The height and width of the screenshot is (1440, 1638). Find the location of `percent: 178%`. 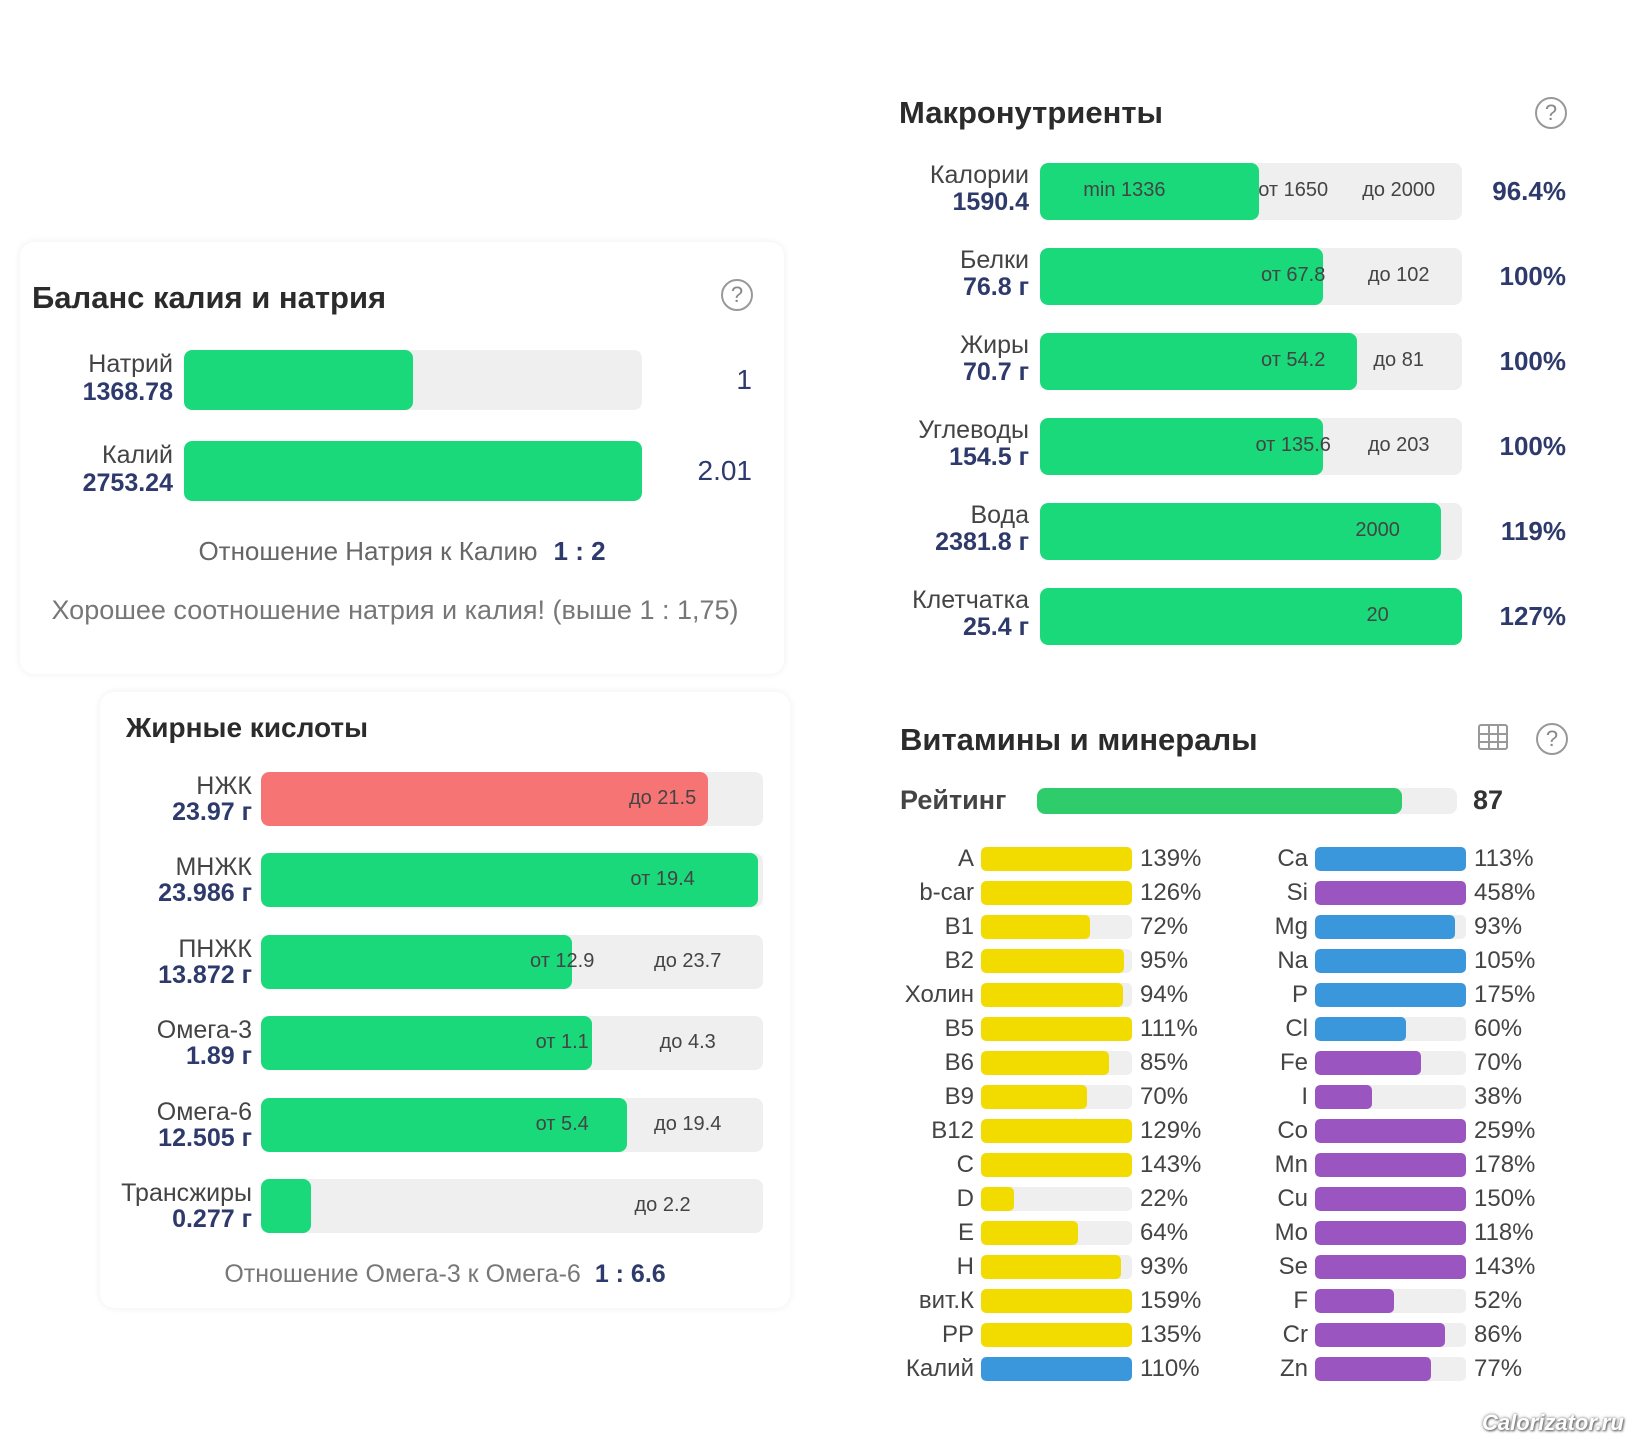

percent: 178% is located at coordinates (1505, 1164).